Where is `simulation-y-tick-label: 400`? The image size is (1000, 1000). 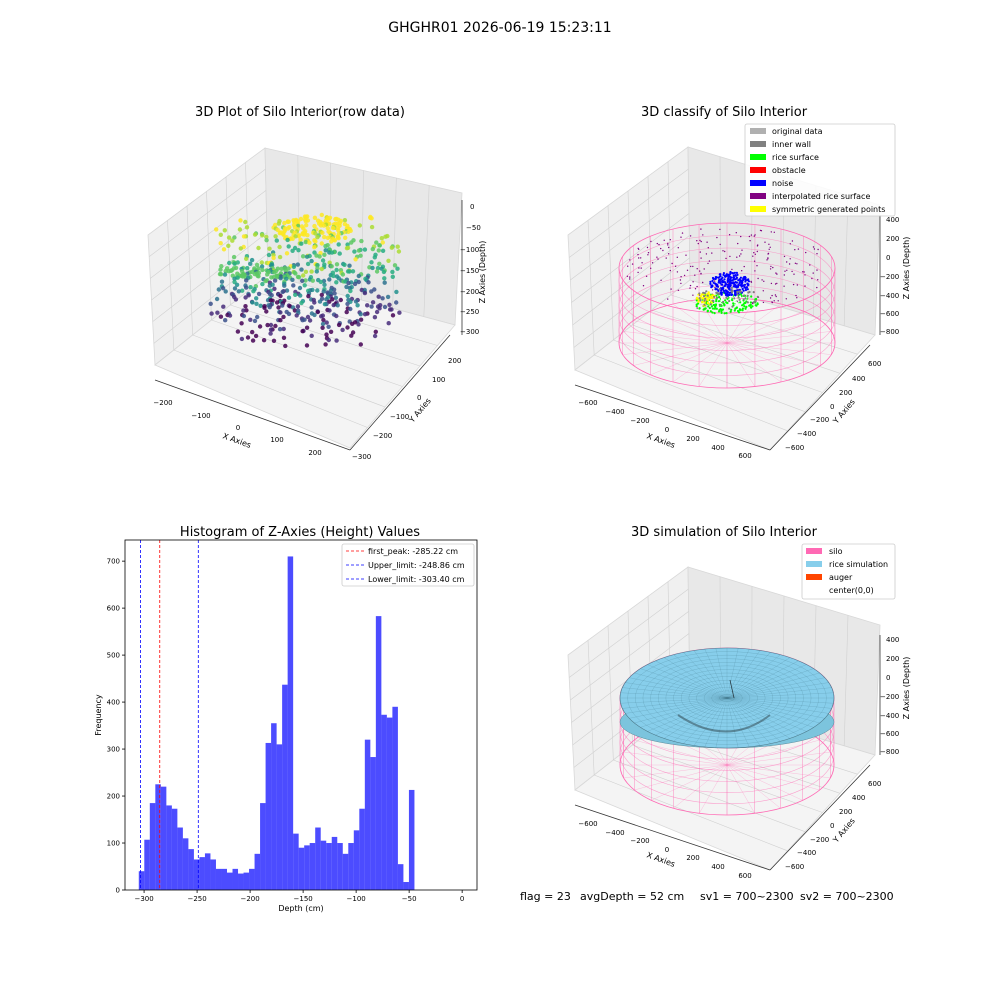 simulation-y-tick-label: 400 is located at coordinates (858, 798).